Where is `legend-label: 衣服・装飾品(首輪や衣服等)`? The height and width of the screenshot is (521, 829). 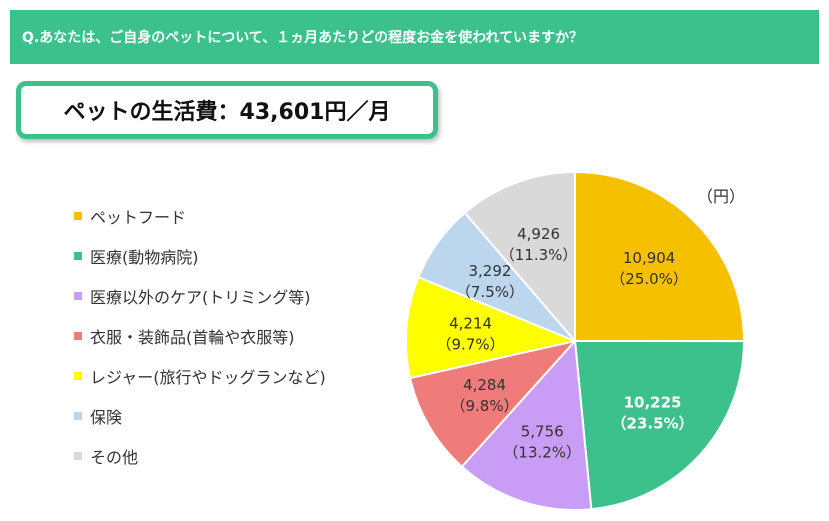
legend-label: 衣服・装飾品(首輪や衣服等) is located at coordinates (192, 337).